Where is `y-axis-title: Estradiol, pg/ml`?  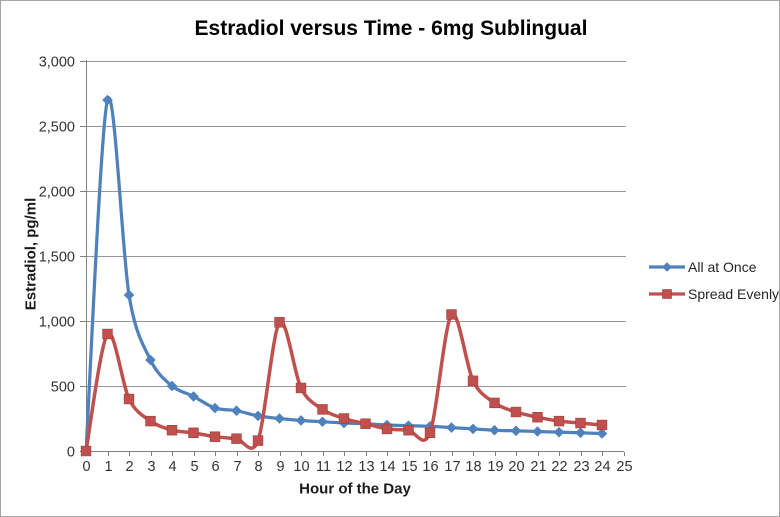
y-axis-title: Estradiol, pg/ml is located at coordinates (31, 254).